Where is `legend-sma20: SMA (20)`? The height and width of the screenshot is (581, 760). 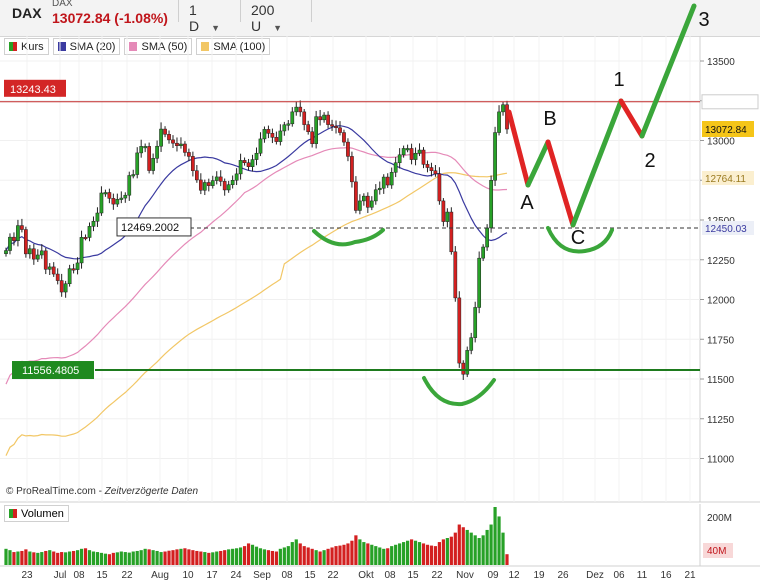
legend-sma20: SMA (20) is located at coordinates (86, 46).